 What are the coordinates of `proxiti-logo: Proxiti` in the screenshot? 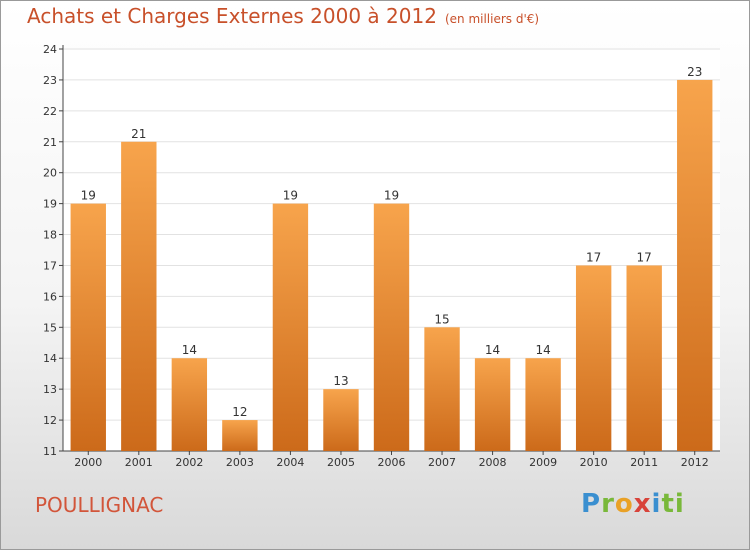 It's located at (633, 504).